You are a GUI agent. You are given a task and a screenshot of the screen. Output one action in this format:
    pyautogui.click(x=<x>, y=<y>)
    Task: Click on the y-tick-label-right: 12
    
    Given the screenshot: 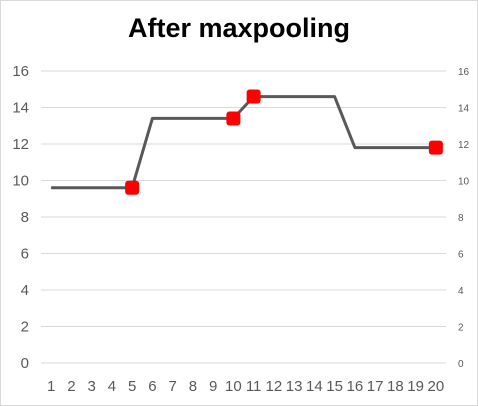 What is the action you would take?
    pyautogui.click(x=464, y=145)
    